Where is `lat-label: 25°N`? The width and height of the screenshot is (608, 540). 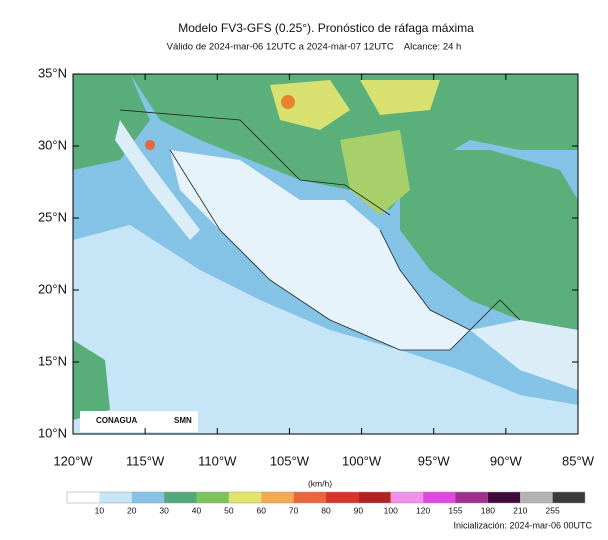
lat-label: 25°N is located at coordinates (52, 216).